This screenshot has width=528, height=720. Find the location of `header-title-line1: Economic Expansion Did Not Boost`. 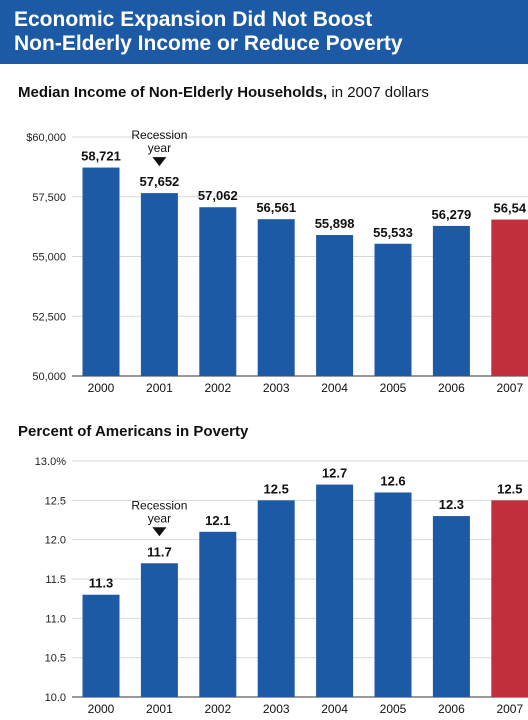

header-title-line1: Economic Expansion Did Not Boost is located at coordinates (193, 19).